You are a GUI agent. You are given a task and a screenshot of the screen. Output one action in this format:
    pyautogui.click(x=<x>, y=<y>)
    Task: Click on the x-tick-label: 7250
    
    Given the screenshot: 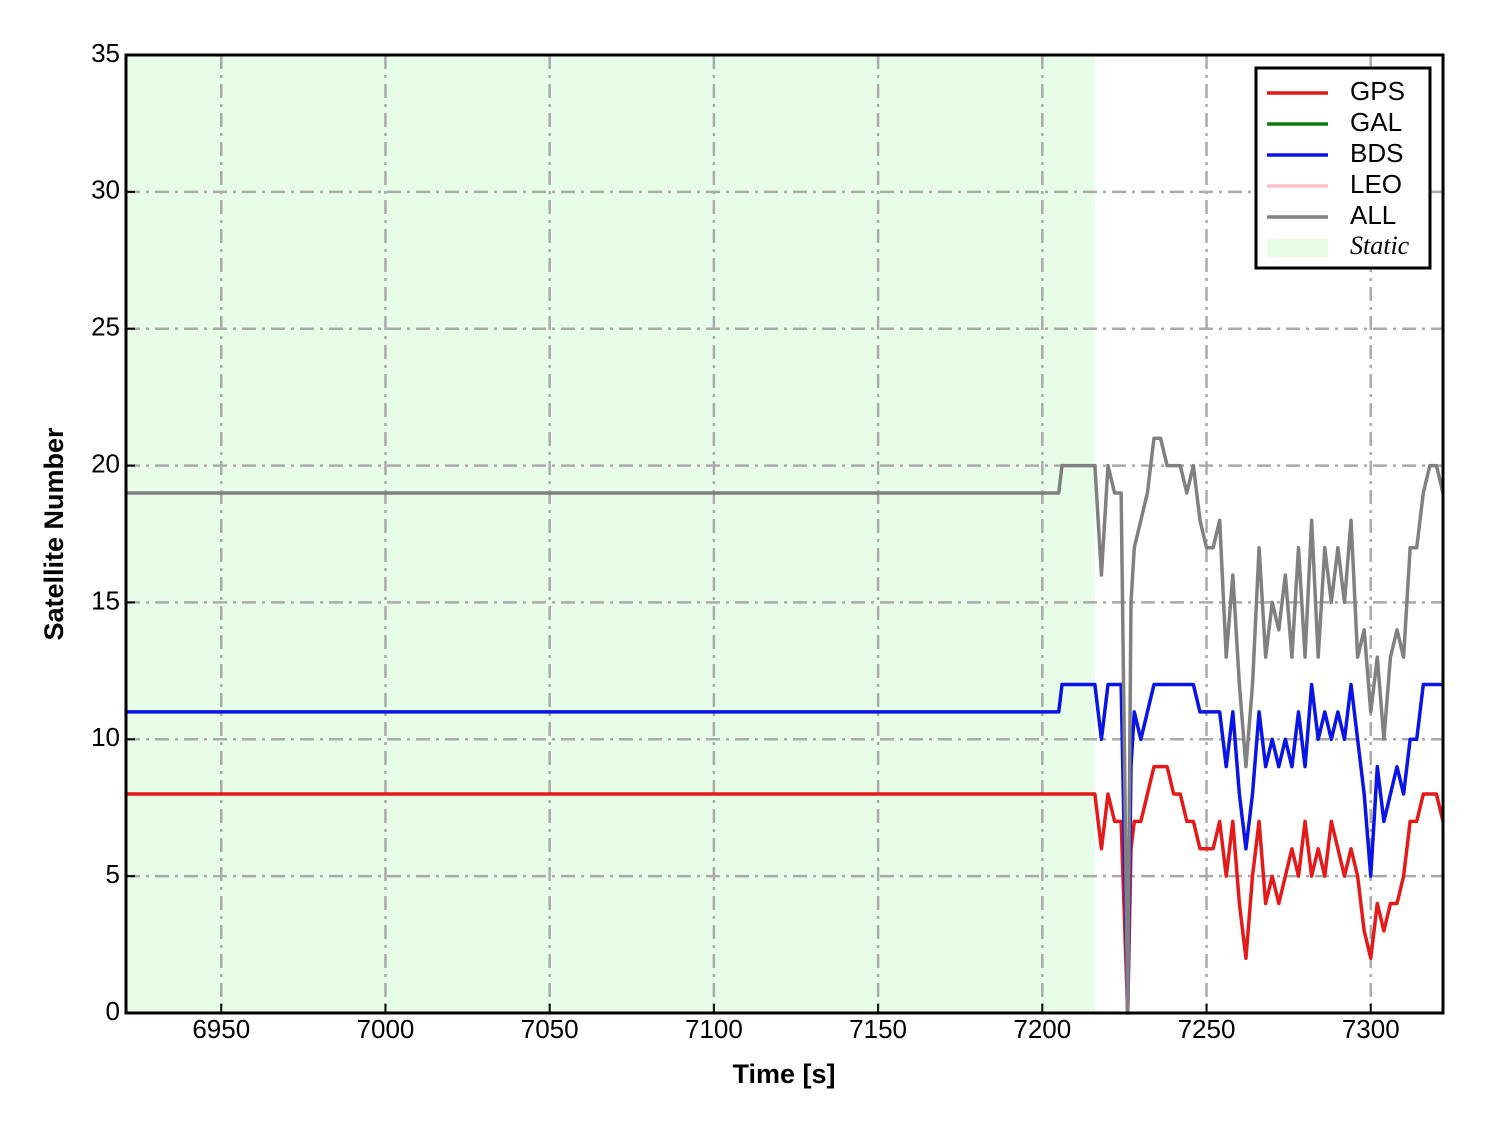 What is the action you would take?
    pyautogui.click(x=1207, y=1029)
    